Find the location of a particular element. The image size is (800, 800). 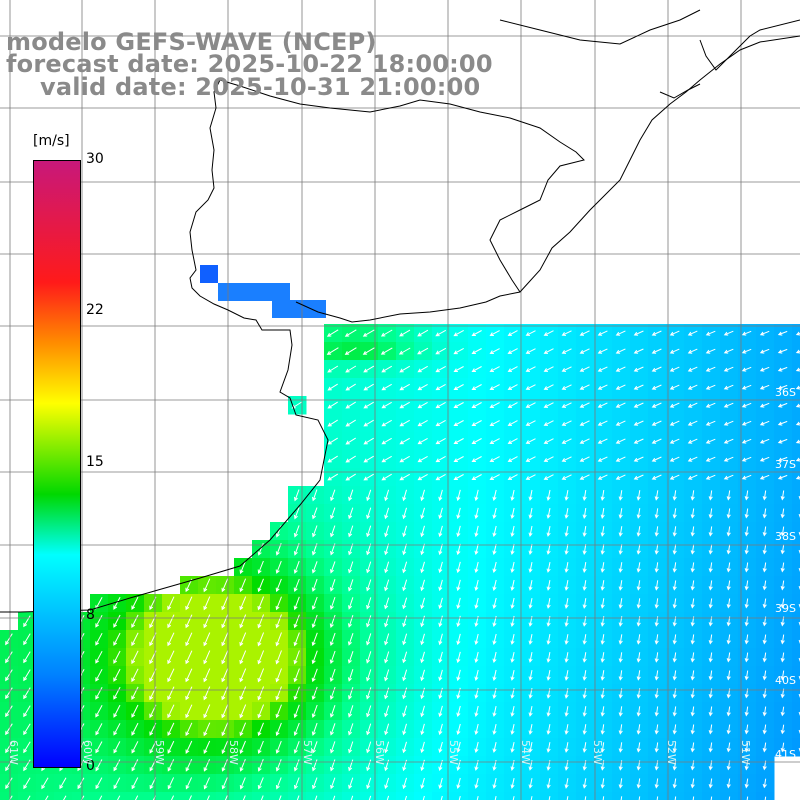

model-title: modelo GEFS-WAVE (NCEP) is located at coordinates (191, 42).